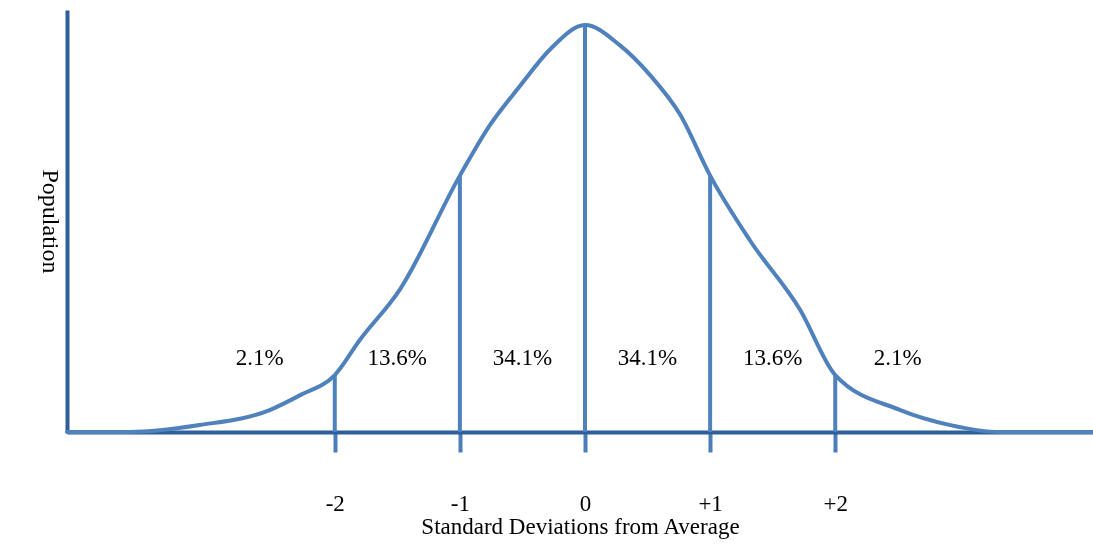  Describe the element at coordinates (50, 221) in the screenshot. I see `y-axis-title: Population` at that location.